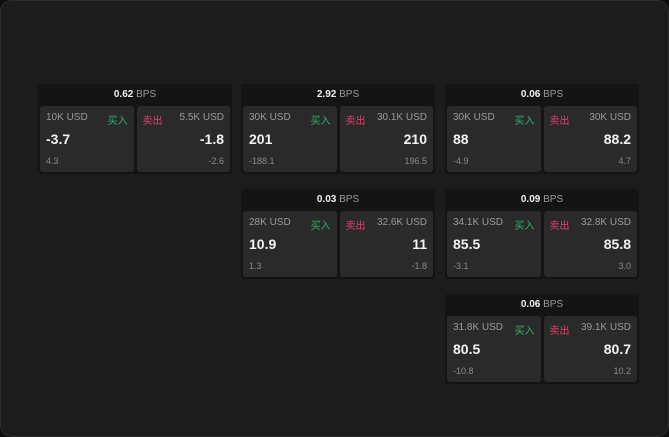 This screenshot has width=669, height=437. I want to click on sell-quantity: 30.1K USD, so click(401, 117).